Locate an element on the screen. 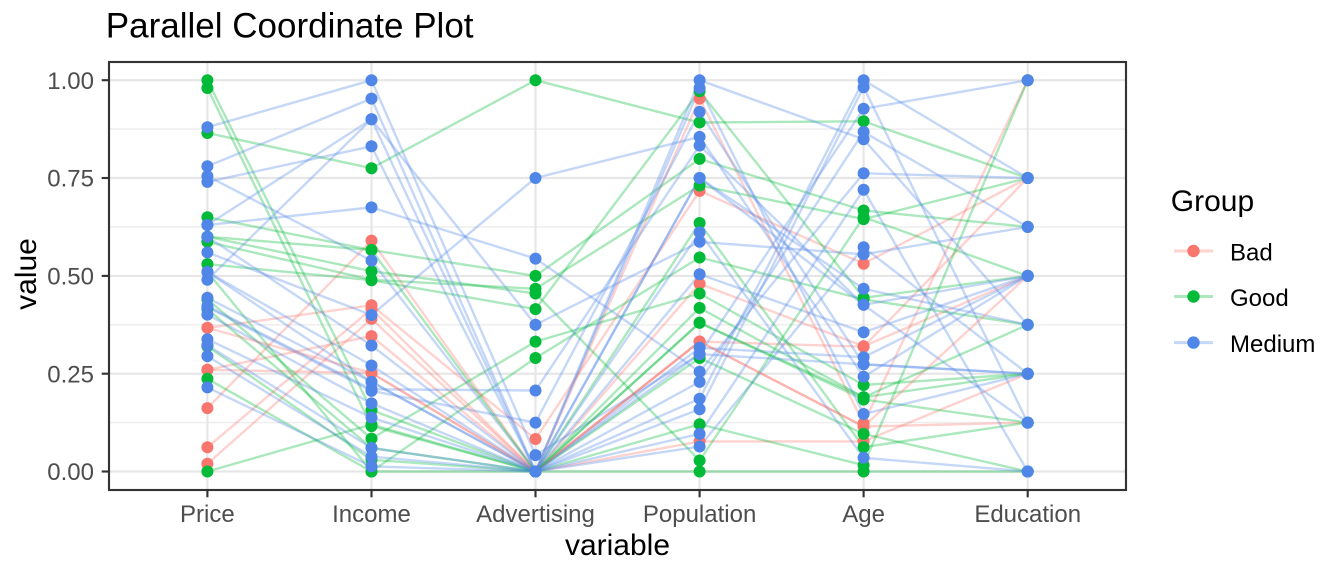 The image size is (1344, 581). svg-text: 0.25 is located at coordinates (70, 374).